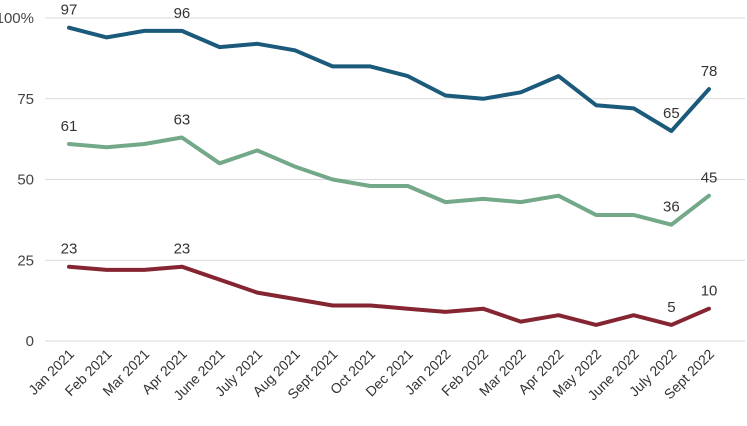 The width and height of the screenshot is (747, 426). What do you see at coordinates (25, 180) in the screenshot?
I see `y-tick-label: 50` at bounding box center [25, 180].